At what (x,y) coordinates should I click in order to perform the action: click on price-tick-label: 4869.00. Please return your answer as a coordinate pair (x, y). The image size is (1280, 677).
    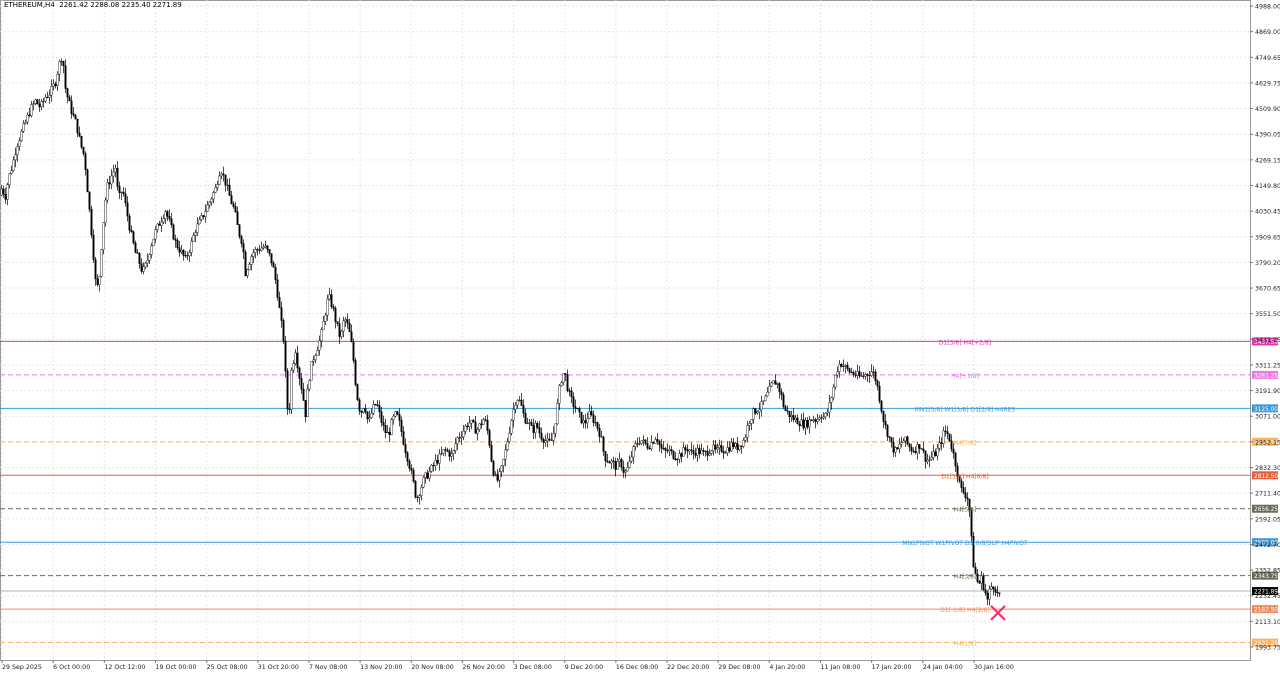
    Looking at the image, I should click on (1267, 32).